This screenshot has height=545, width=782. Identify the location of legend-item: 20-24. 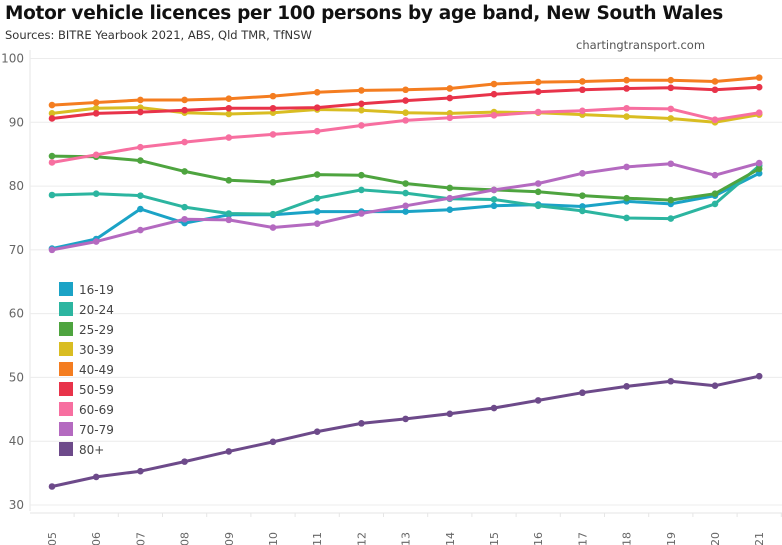
(86, 309).